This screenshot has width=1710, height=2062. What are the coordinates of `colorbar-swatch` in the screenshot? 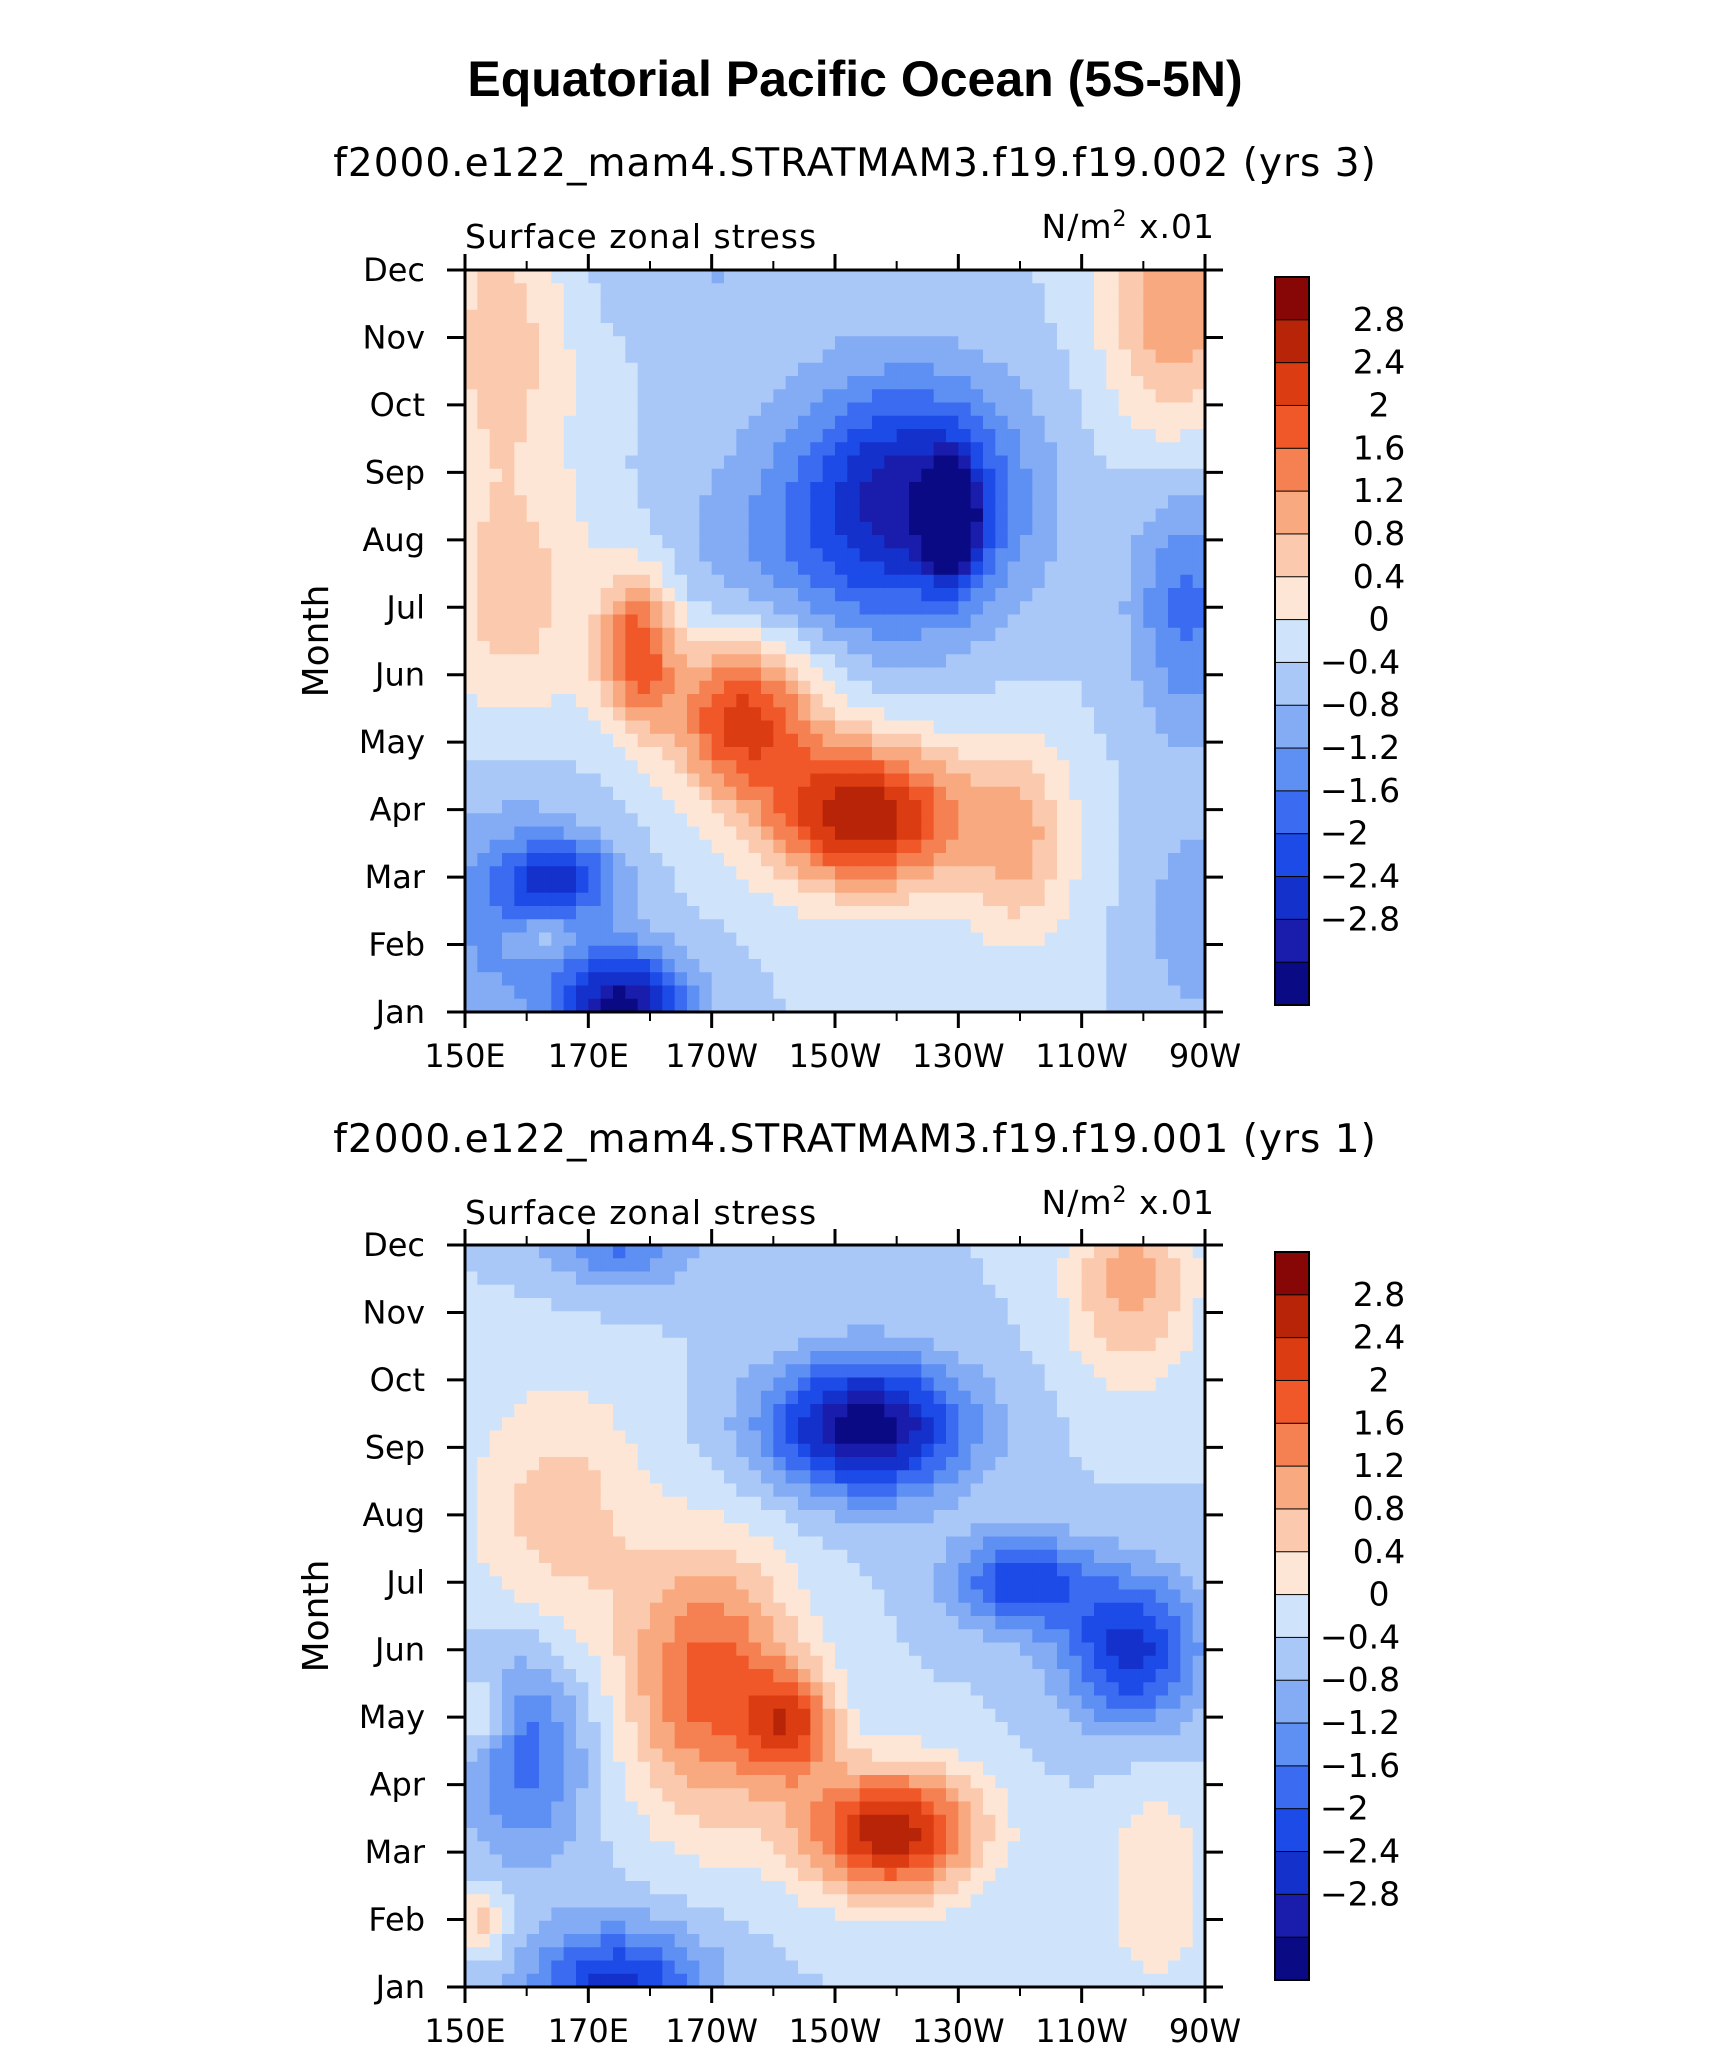 It's located at (1292, 427).